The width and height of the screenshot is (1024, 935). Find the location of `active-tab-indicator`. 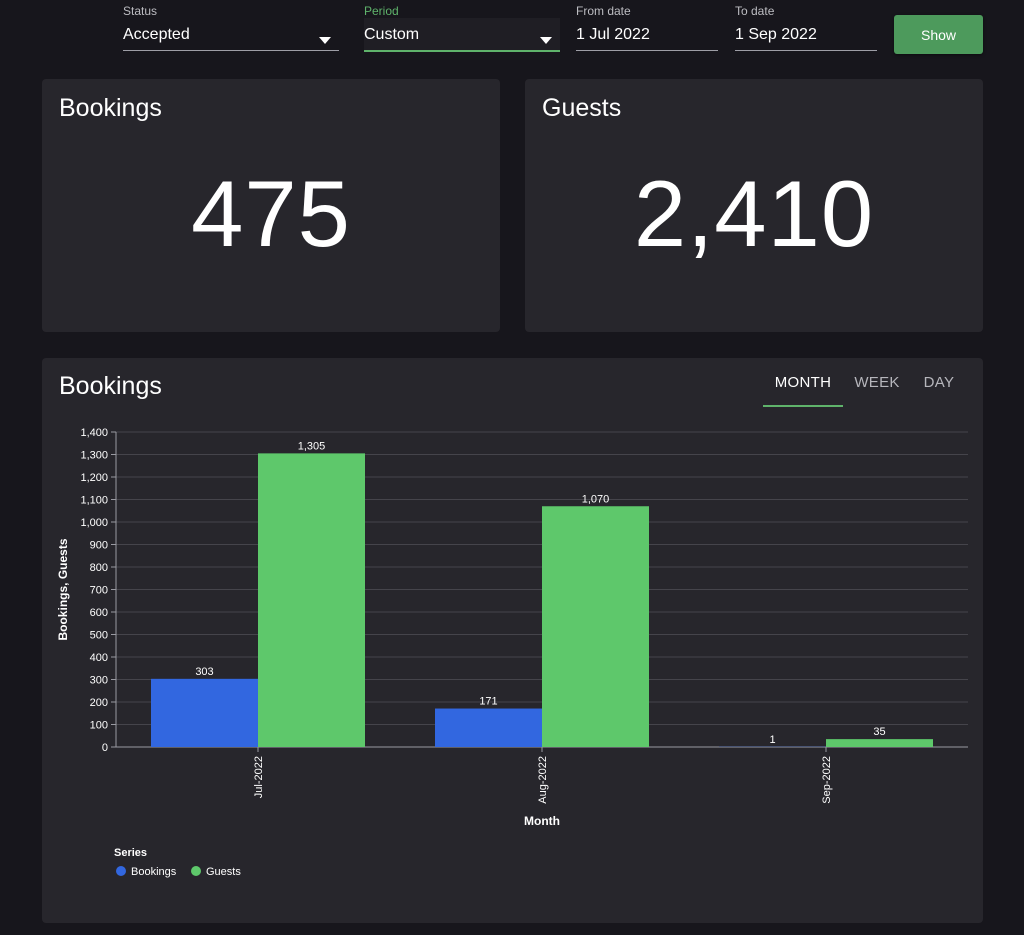

active-tab-indicator is located at coordinates (803, 406).